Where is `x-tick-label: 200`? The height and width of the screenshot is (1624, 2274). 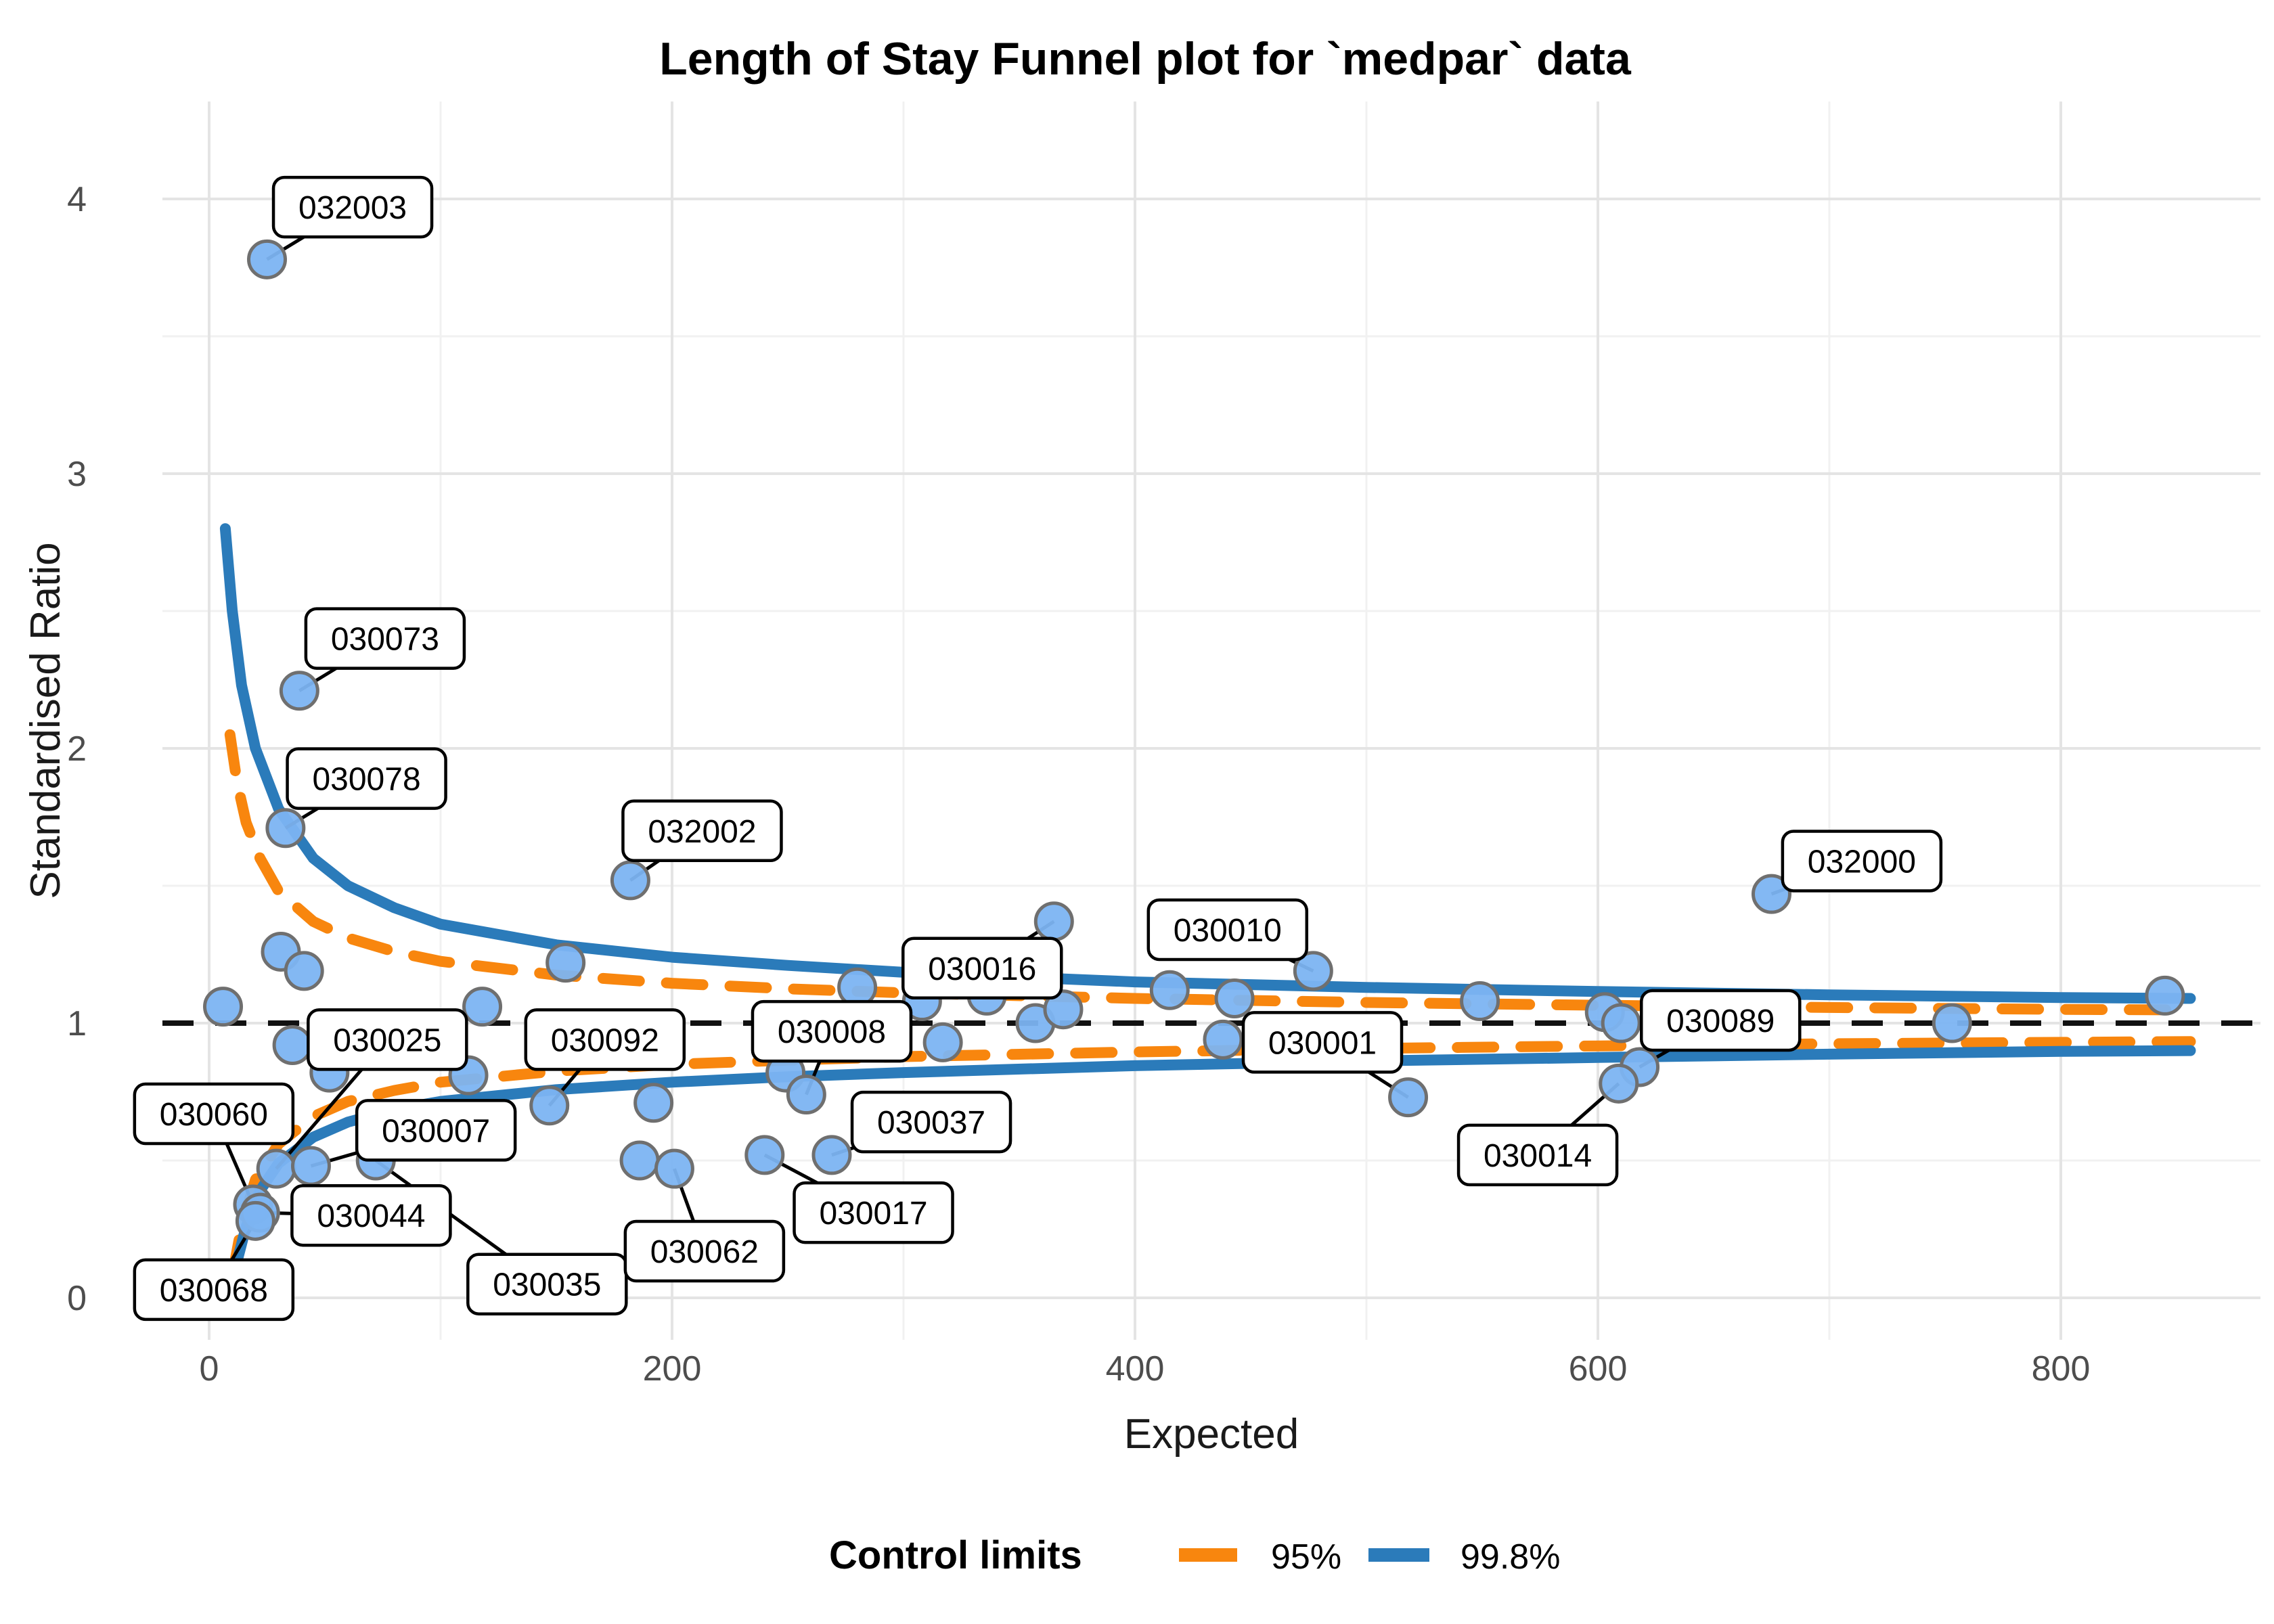 x-tick-label: 200 is located at coordinates (672, 1369).